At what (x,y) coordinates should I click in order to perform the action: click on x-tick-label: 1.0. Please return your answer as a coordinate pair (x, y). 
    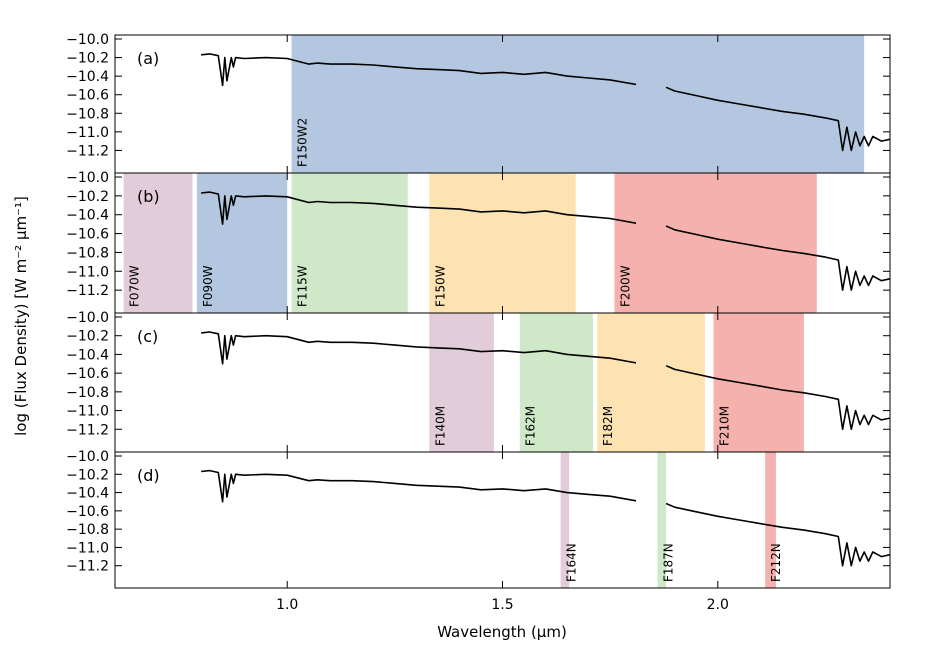
    Looking at the image, I should click on (287, 605).